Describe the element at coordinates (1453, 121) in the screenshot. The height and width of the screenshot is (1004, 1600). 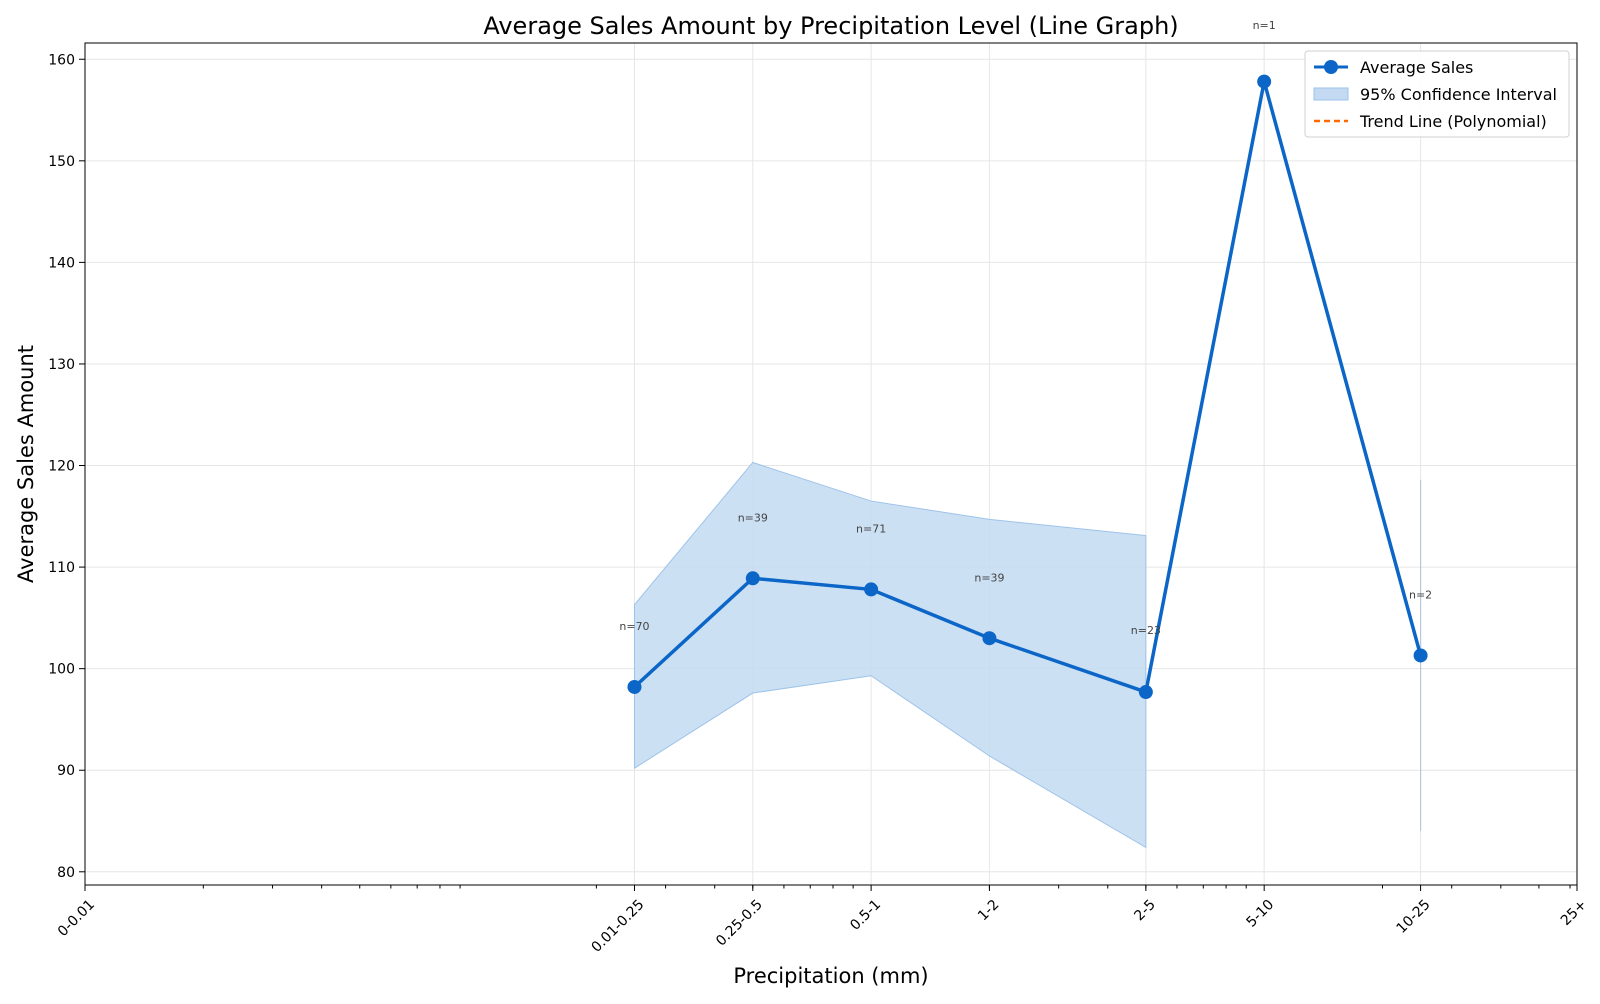
I see `legend-trend-line-label: Trend Line (Polynomial)` at that location.